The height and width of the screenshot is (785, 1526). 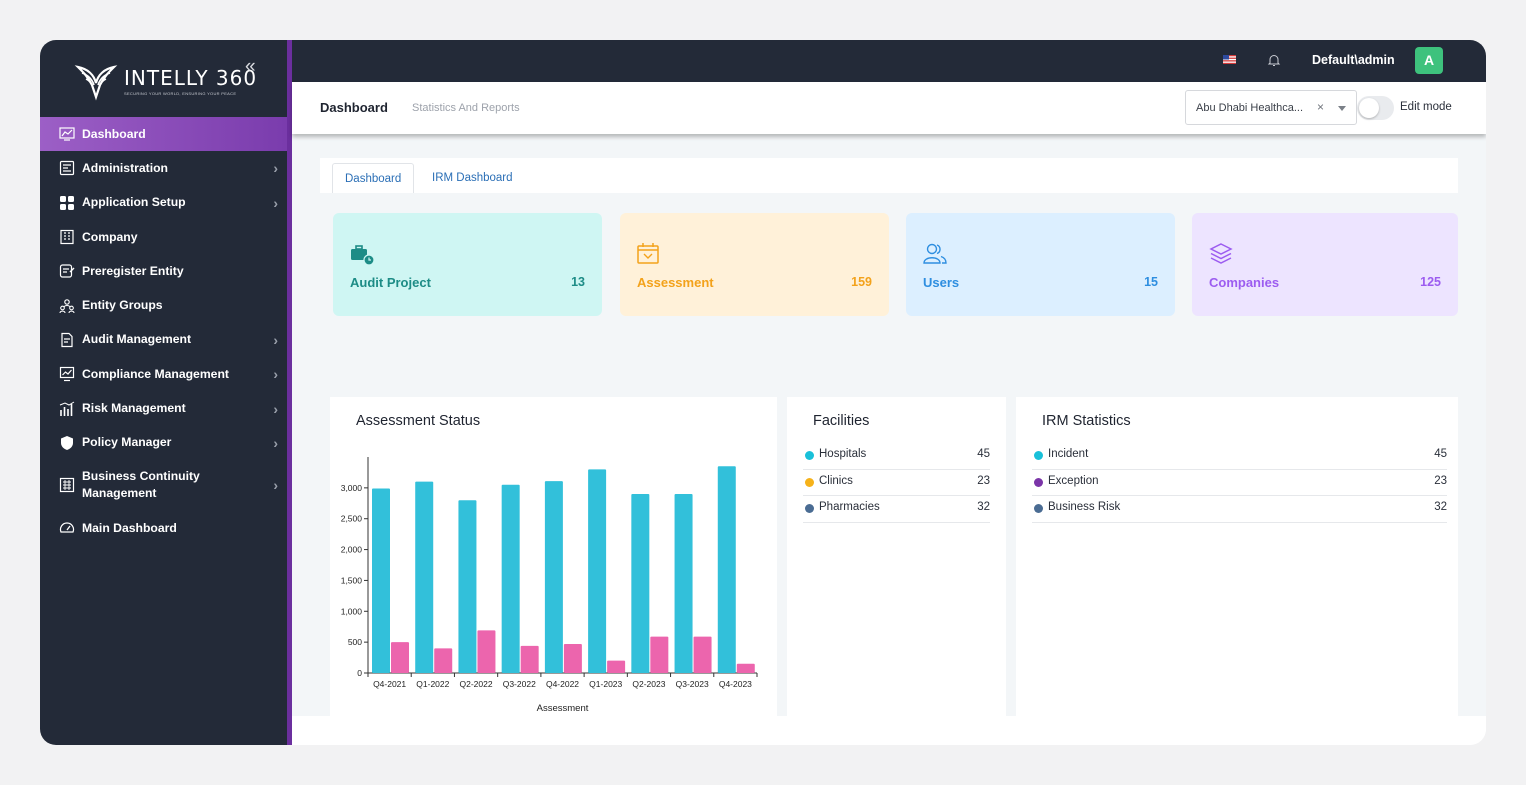 I want to click on footer-strip, so click(x=889, y=730).